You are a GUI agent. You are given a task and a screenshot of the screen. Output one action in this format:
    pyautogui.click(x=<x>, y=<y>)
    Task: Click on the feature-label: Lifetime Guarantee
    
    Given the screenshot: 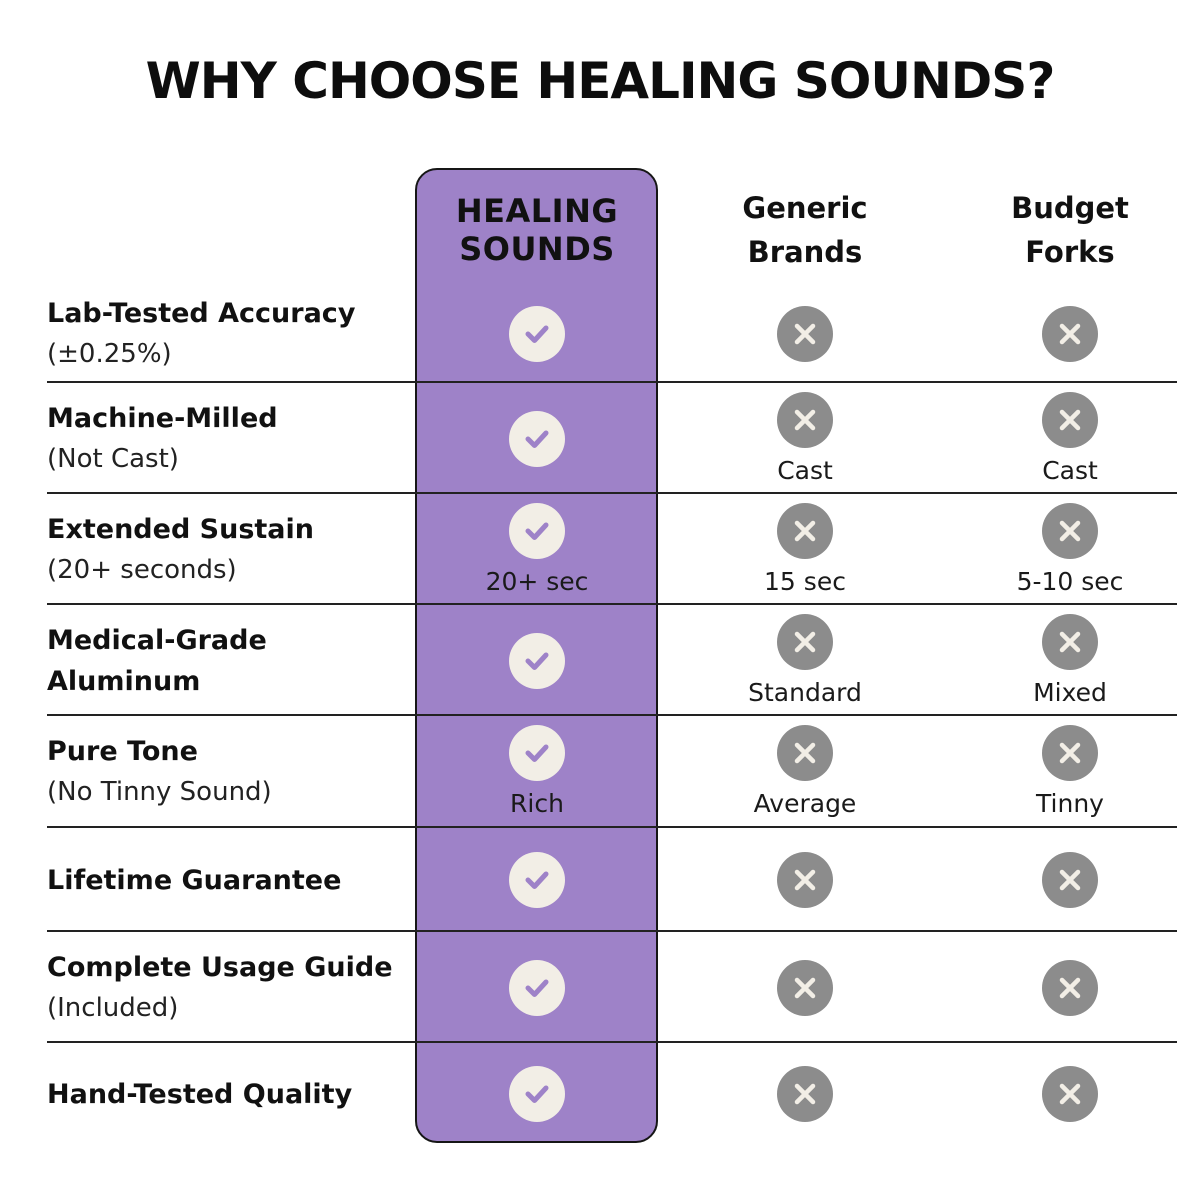 What is the action you would take?
    pyautogui.click(x=232, y=880)
    